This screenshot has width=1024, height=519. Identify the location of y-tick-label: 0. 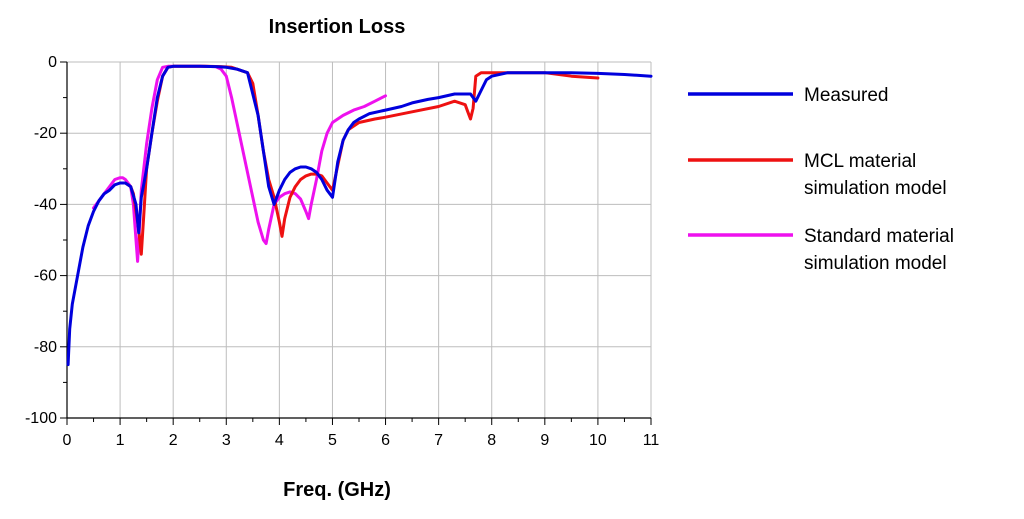
(52, 62).